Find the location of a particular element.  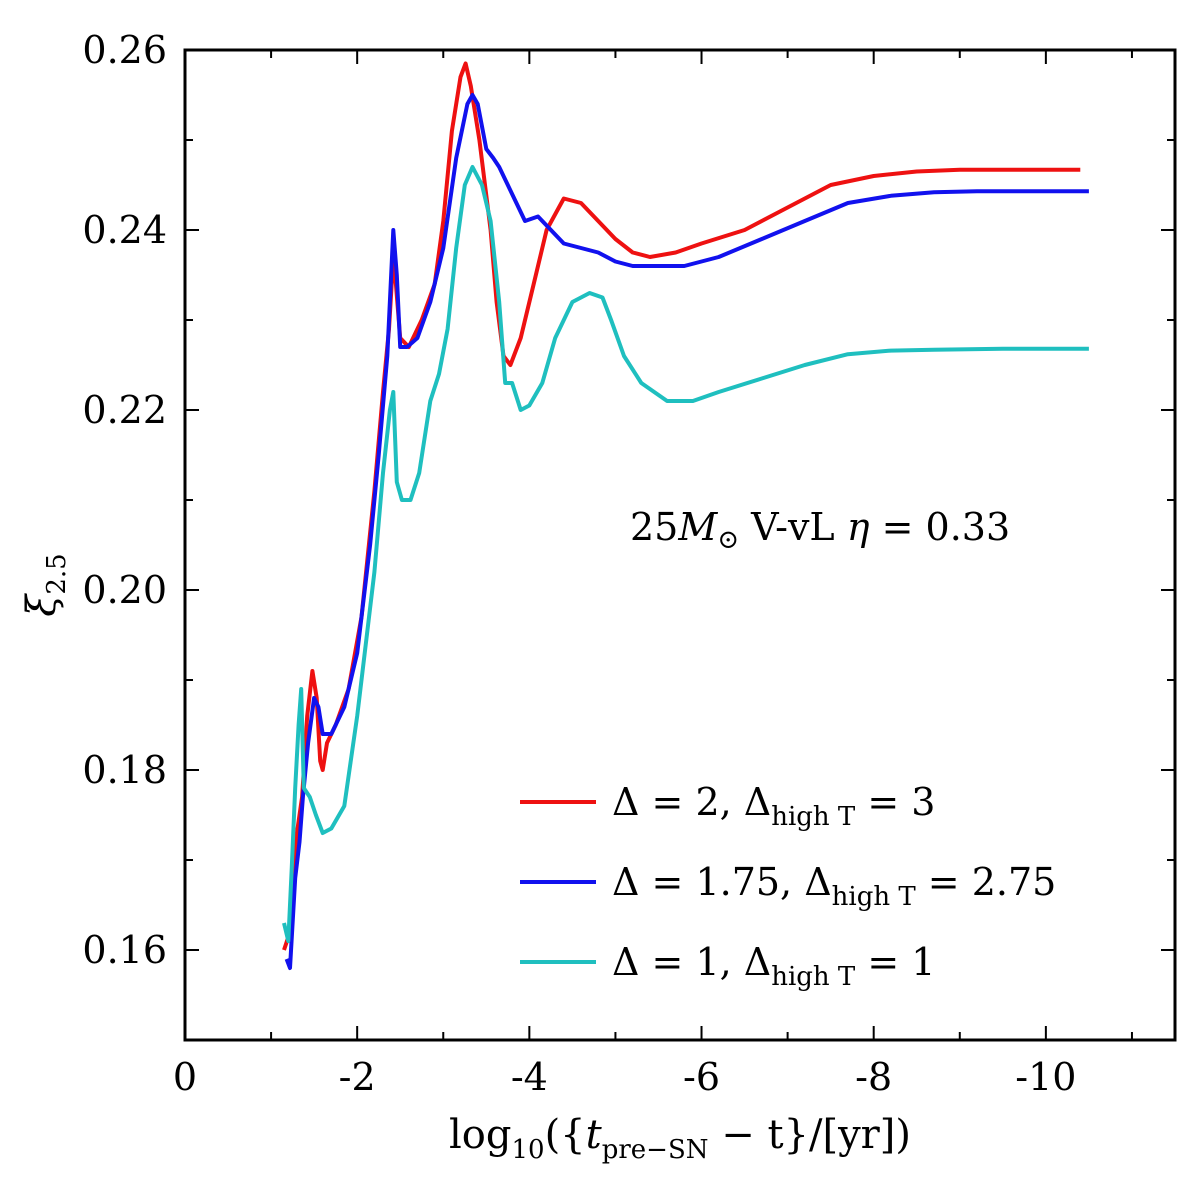

y-tick-label: 0.18 is located at coordinates (124, 770).